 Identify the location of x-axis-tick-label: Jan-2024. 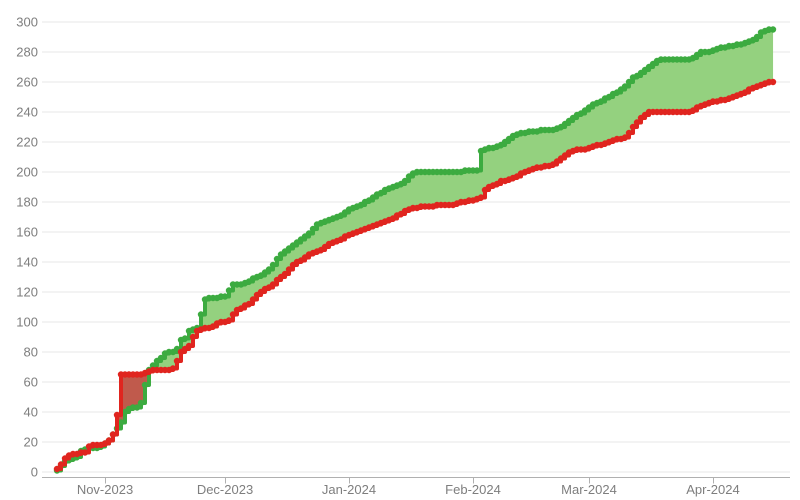
(349, 489).